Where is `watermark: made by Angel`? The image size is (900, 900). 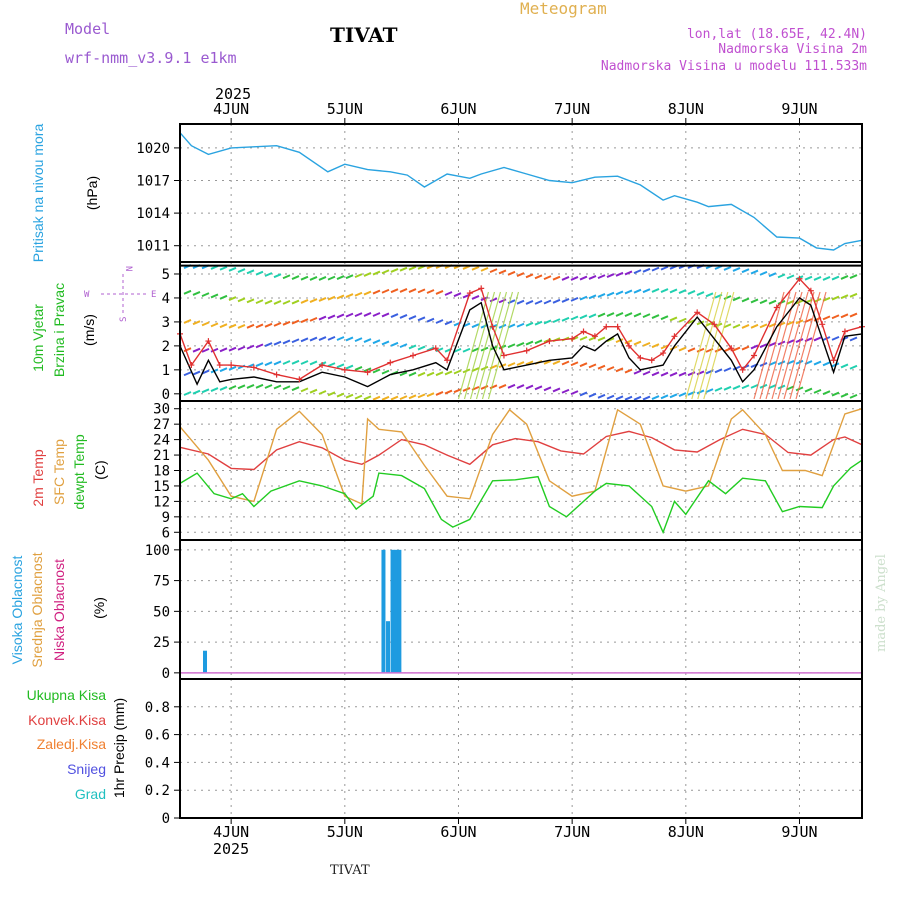 watermark: made by Angel is located at coordinates (881, 603).